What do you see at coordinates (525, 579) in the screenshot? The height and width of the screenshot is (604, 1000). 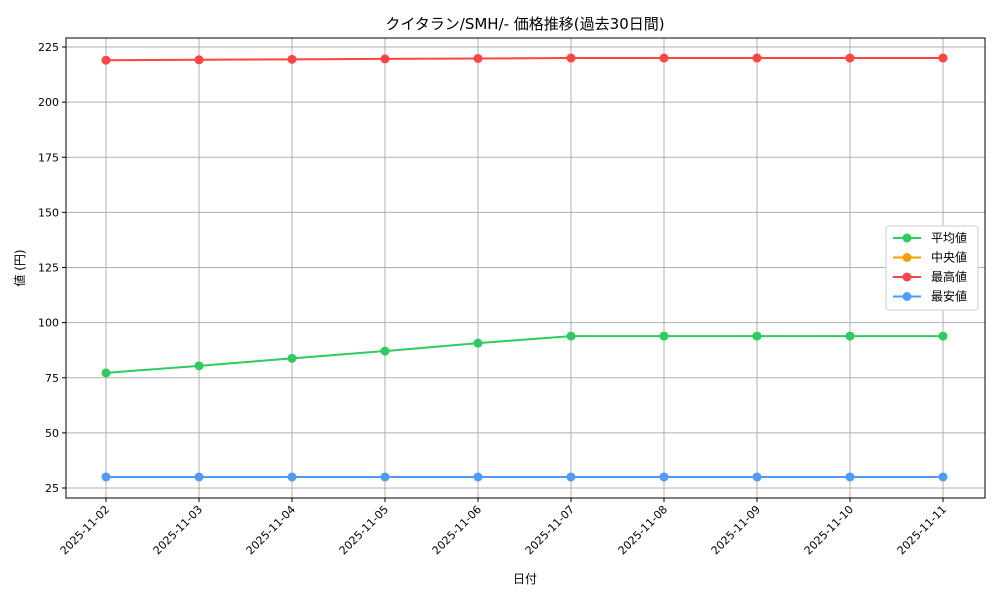 I see `x-axis-label: 日付` at bounding box center [525, 579].